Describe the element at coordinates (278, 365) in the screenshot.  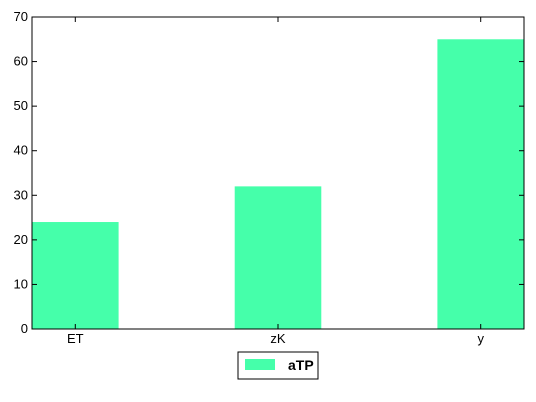
I see `legend: aTP` at that location.